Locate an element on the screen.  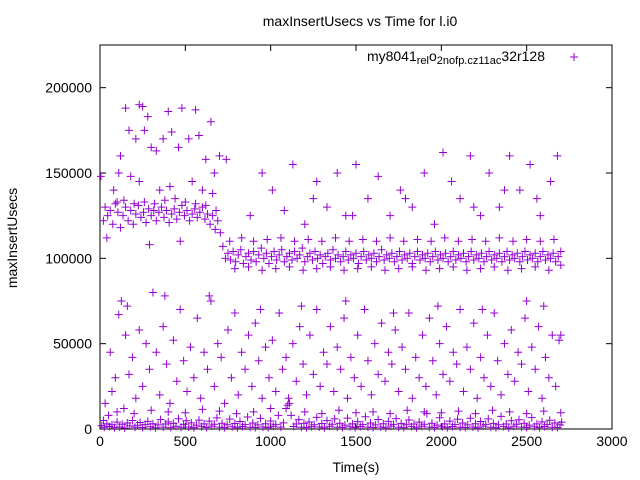
y-tick-label: 50000 is located at coordinates (72, 344).